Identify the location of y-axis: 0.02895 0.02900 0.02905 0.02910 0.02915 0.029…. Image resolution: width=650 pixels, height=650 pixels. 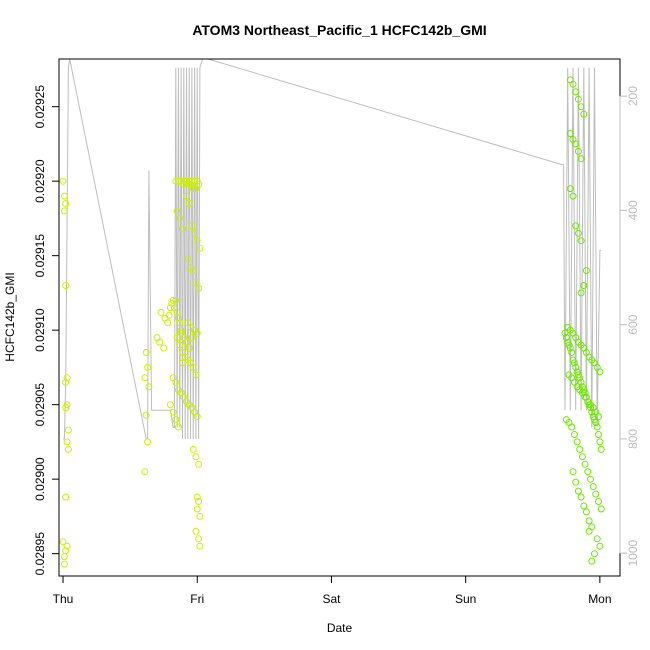
(46, 330).